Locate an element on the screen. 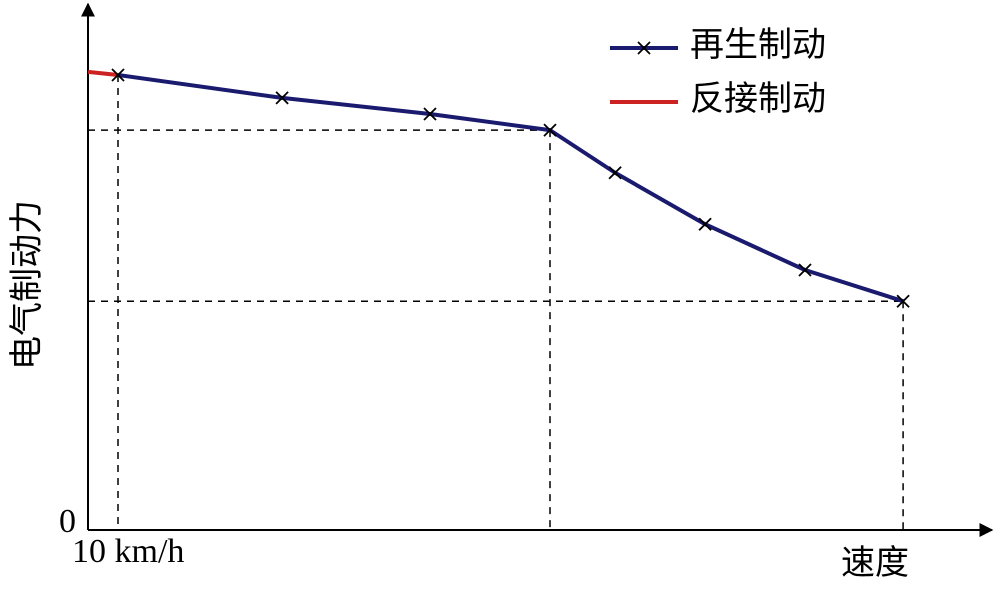 Image resolution: width=1000 pixels, height=589 pixels. x-axis-label: 速度 is located at coordinates (875, 563).